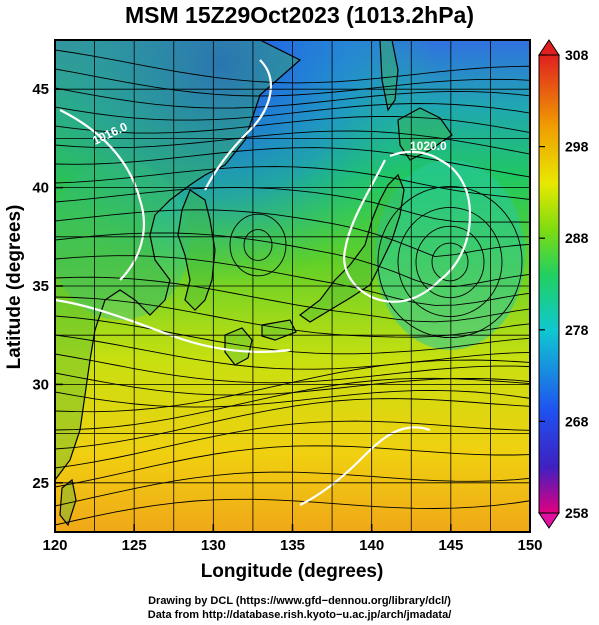 This screenshot has width=599, height=625. I want to click on x-tick-label: 150, so click(529, 545).